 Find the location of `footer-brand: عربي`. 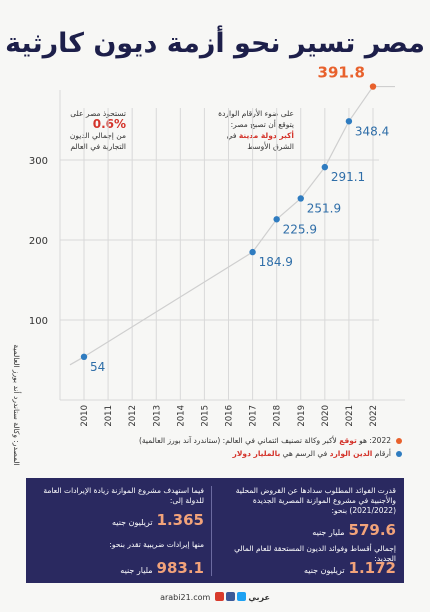

footer-brand: عربي is located at coordinates (259, 597).